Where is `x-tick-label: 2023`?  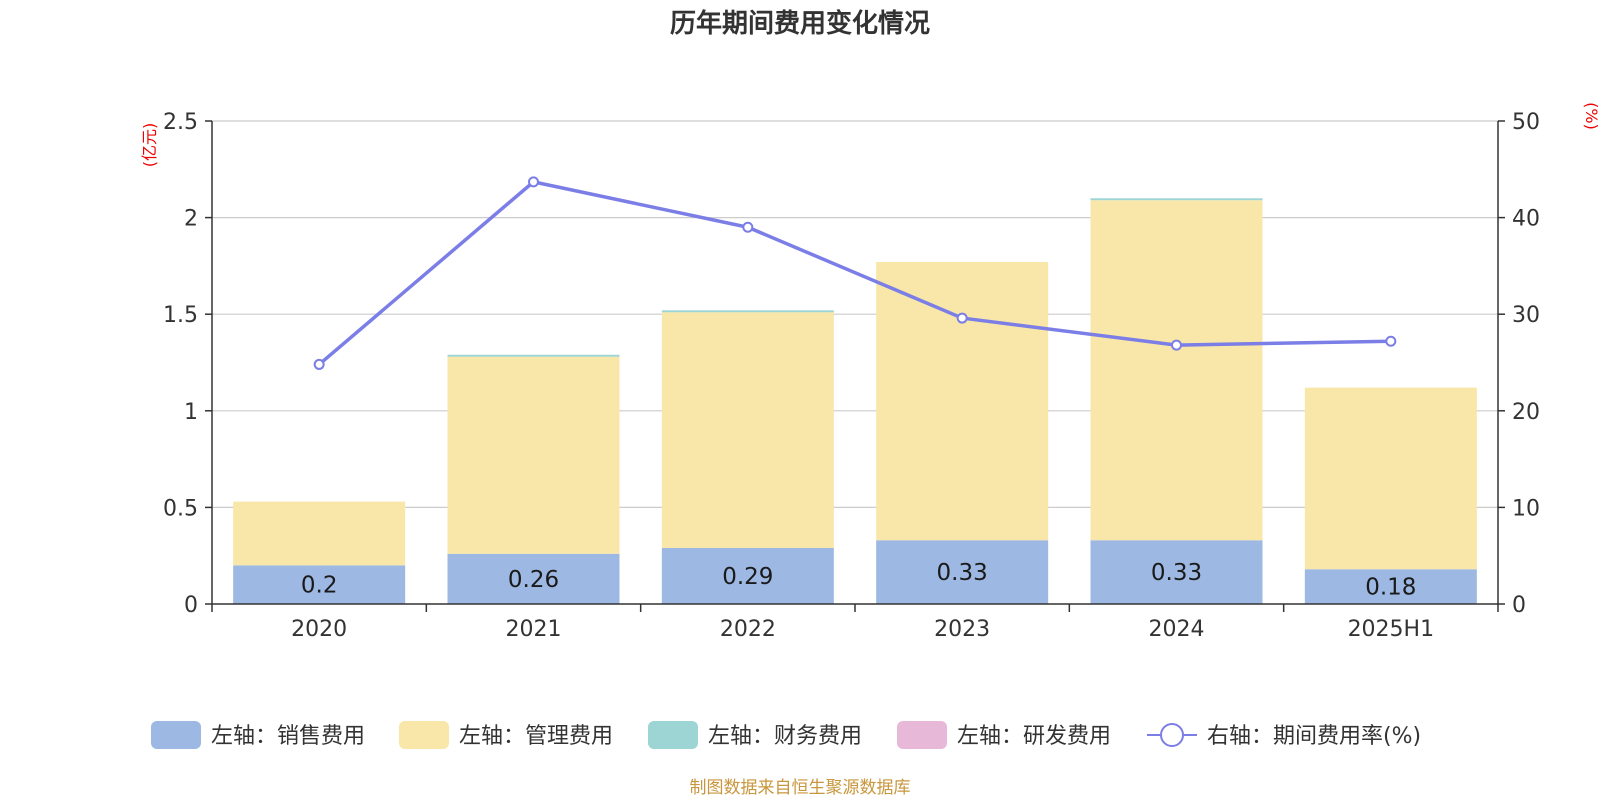 x-tick-label: 2023 is located at coordinates (962, 629).